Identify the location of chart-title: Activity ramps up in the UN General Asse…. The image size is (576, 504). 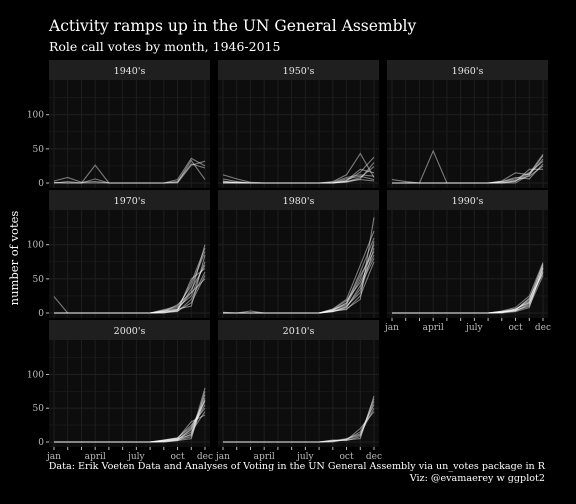
(233, 26).